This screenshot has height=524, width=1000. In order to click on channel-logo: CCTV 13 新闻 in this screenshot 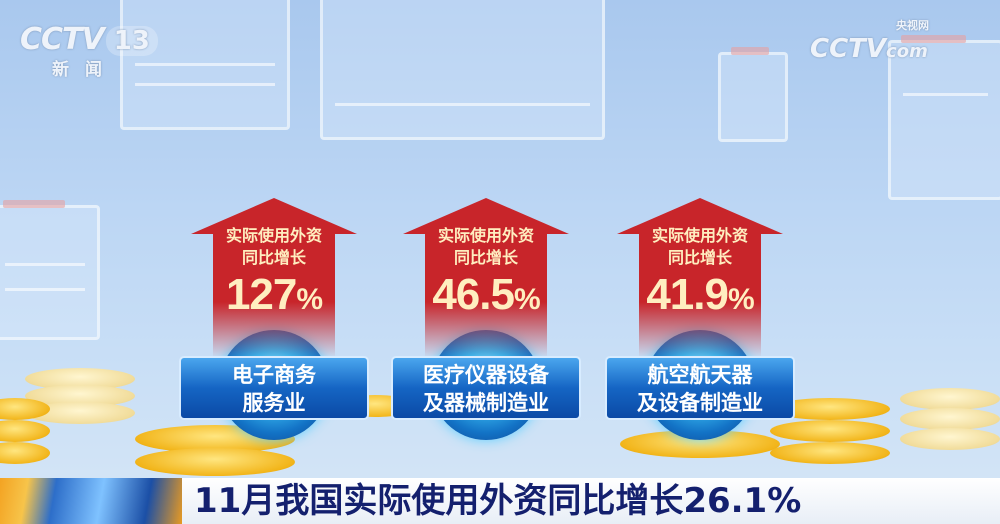, I will do `click(89, 51)`.